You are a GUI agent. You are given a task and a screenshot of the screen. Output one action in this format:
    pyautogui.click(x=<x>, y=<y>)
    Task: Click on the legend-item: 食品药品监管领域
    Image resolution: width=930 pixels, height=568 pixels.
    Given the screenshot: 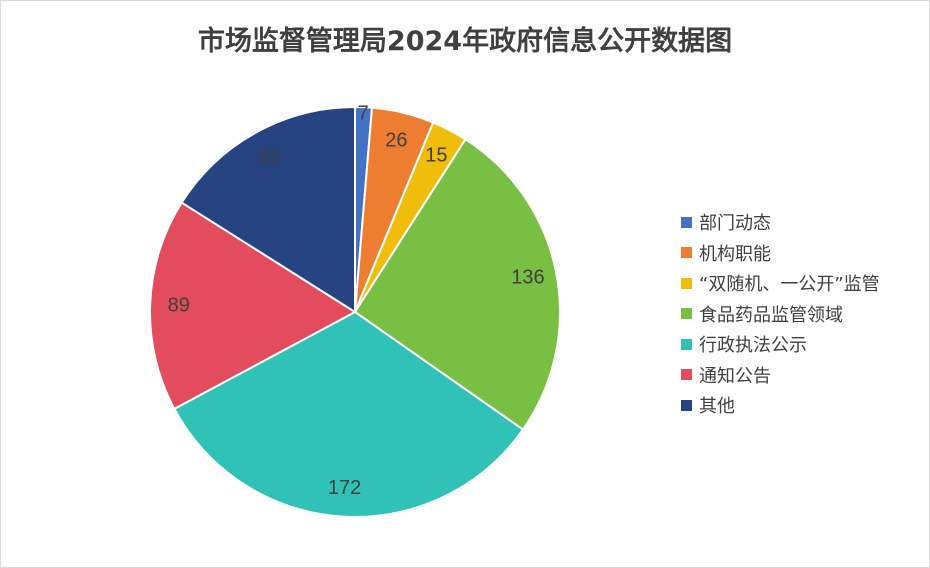 What is the action you would take?
    pyautogui.click(x=780, y=314)
    